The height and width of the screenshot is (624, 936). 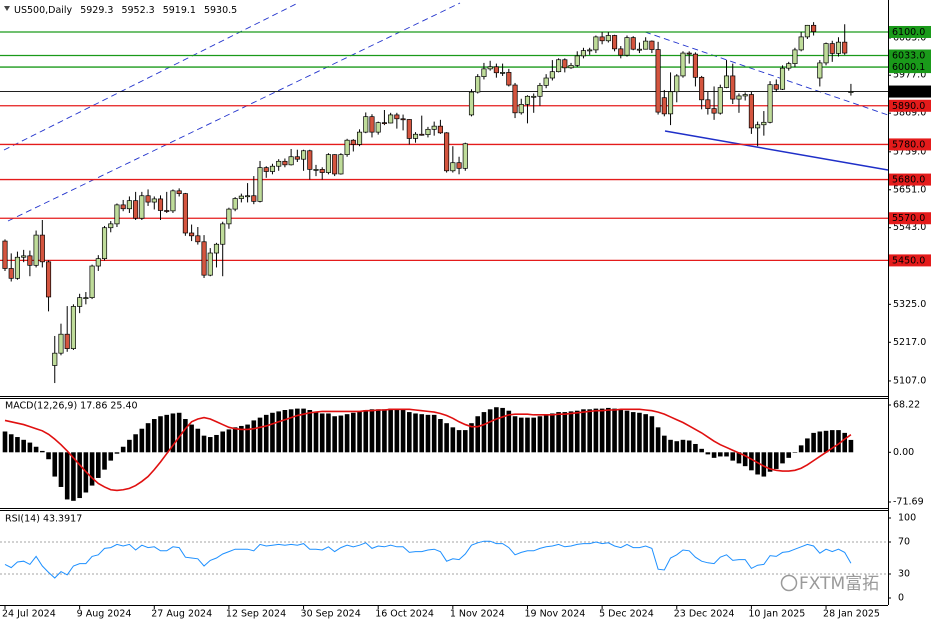 What do you see at coordinates (909, 151) in the screenshot?
I see `y-tick-label: 5759.0` at bounding box center [909, 151].